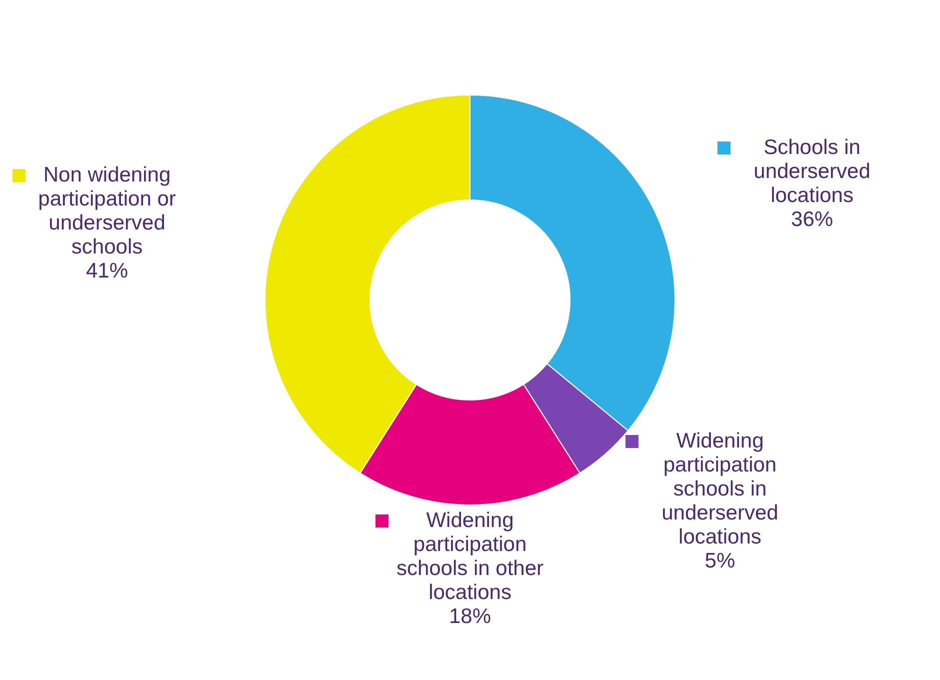  What do you see at coordinates (720, 489) in the screenshot?
I see `legend-label: Widening participation schools in underserved locations` at bounding box center [720, 489].